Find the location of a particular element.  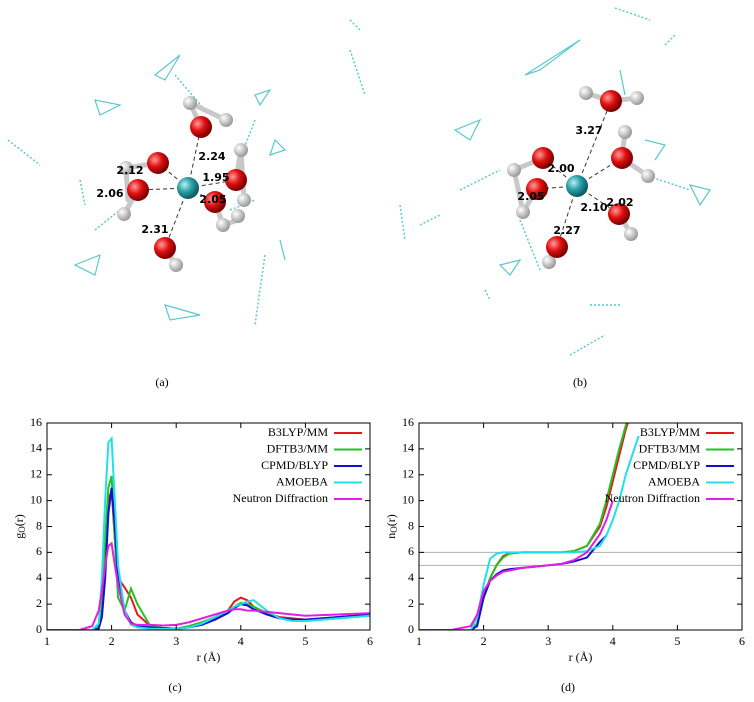

panel-label: (c) is located at coordinates (174, 687).